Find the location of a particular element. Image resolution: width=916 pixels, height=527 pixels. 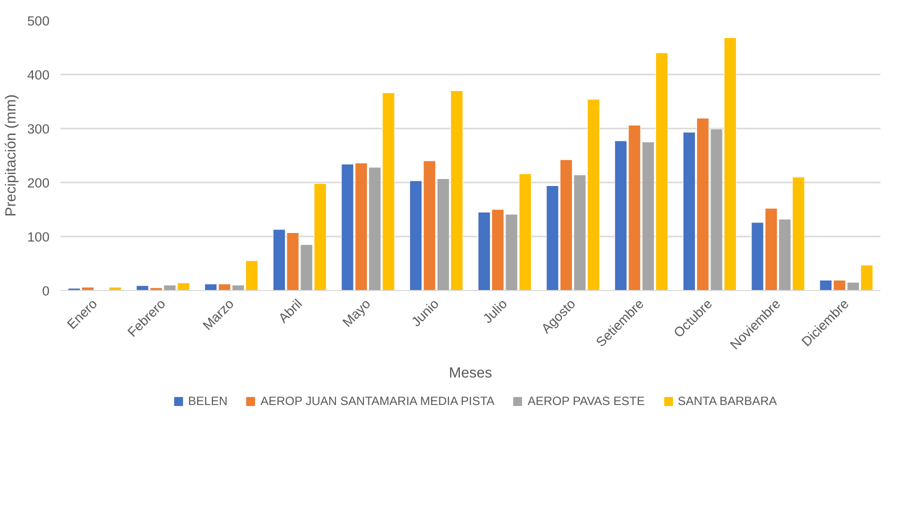

y-axis-title: Precipitación (mm) is located at coordinates (11, 155).